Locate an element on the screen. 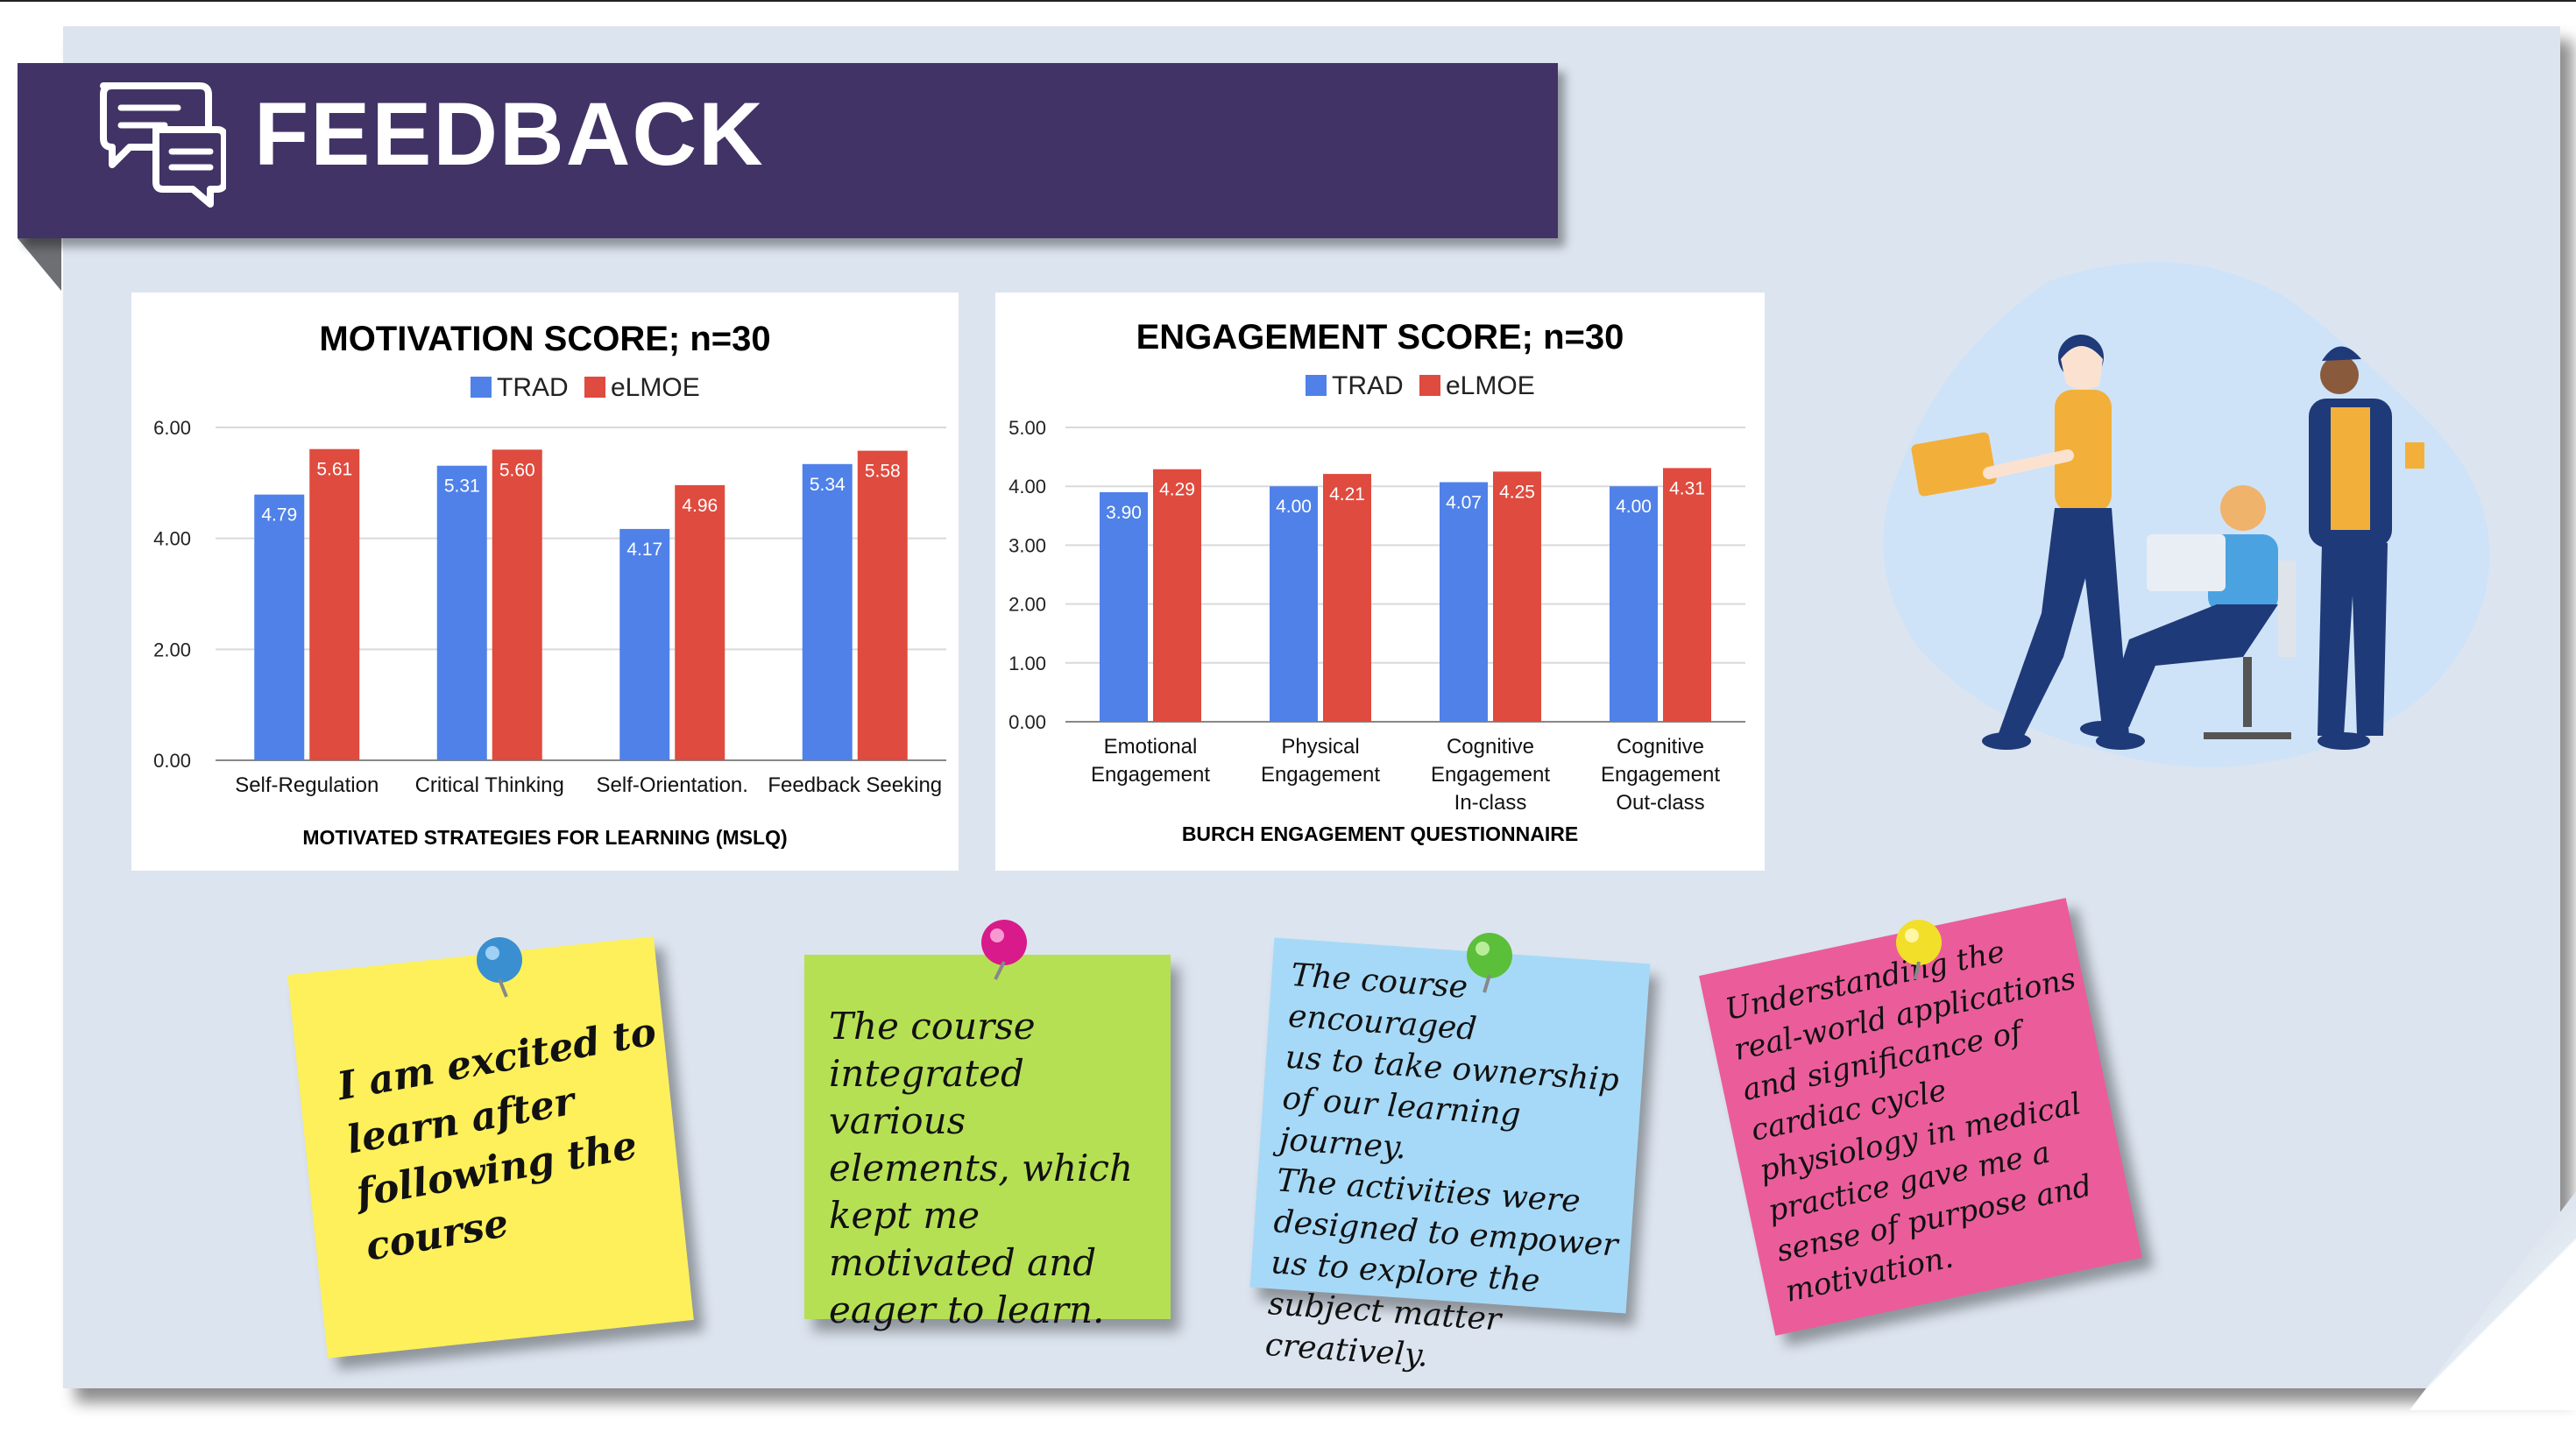 This screenshot has width=2576, height=1447. x-category-label: Self-Regulation is located at coordinates (307, 785).